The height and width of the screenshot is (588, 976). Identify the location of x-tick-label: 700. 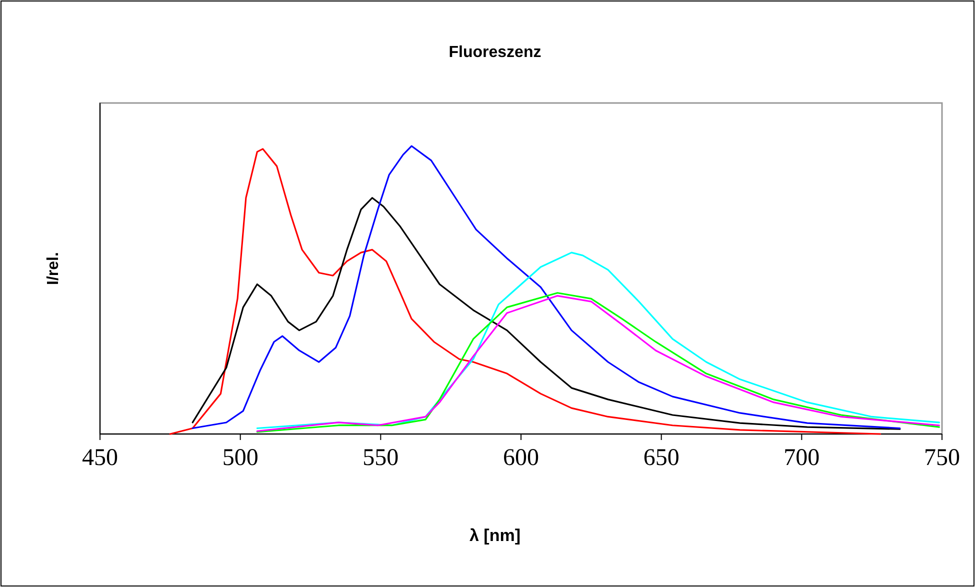
(802, 458).